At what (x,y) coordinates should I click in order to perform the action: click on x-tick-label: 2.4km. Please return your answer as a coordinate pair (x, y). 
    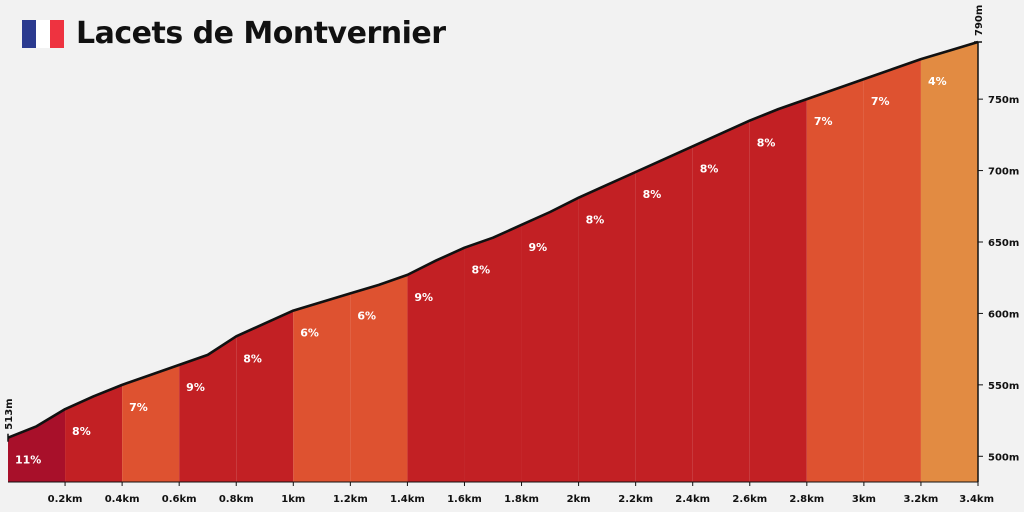
    Looking at the image, I should click on (692, 499).